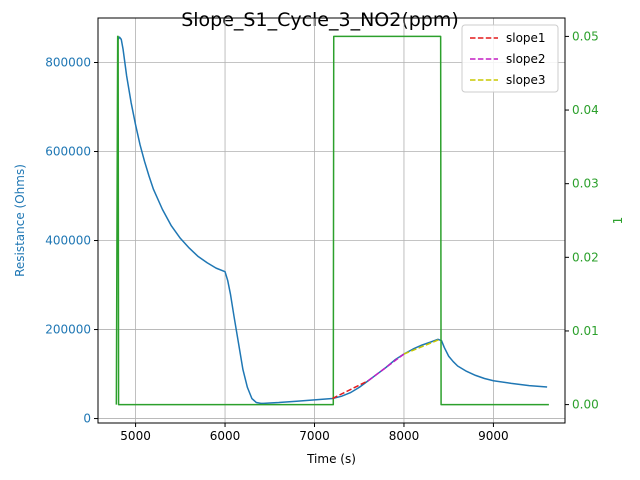 The image size is (640, 480). I want to click on y2-axis-label: 1, so click(618, 221).